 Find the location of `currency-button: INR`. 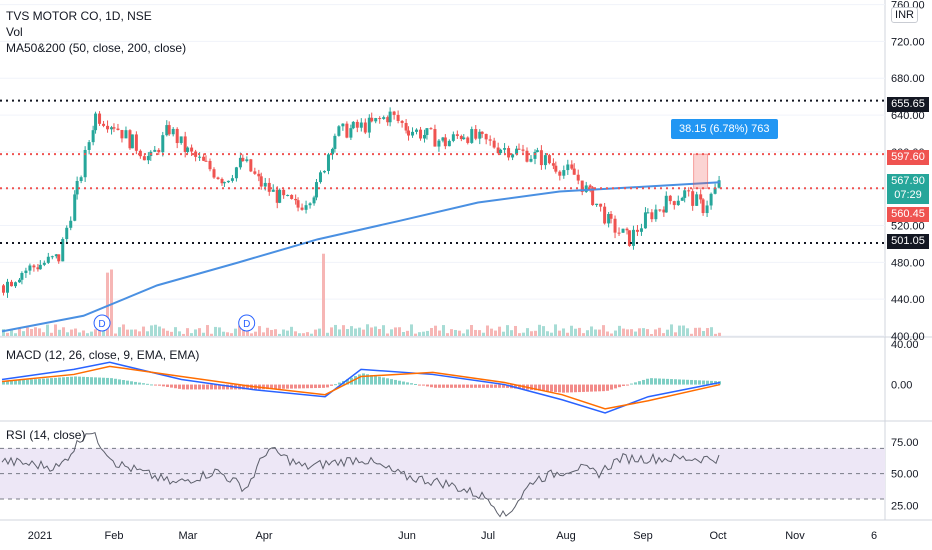

currency-button: INR is located at coordinates (904, 15).